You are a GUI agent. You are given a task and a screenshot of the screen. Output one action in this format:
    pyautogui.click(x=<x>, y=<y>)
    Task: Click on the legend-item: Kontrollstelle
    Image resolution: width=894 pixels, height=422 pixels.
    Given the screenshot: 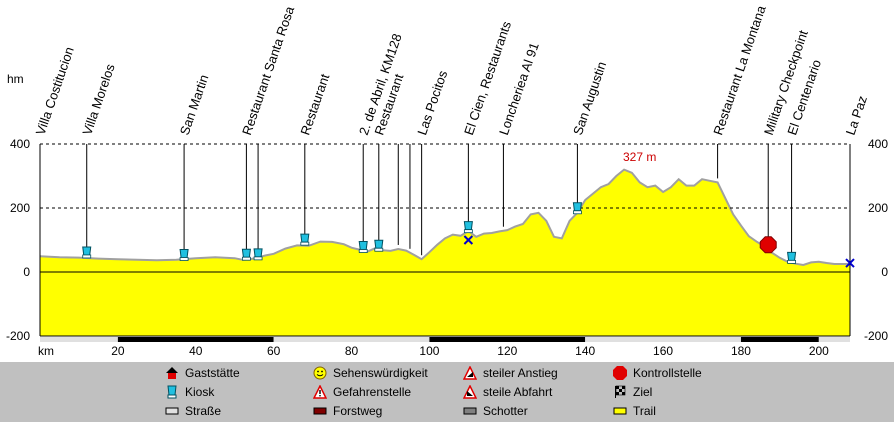 What is the action you would take?
    pyautogui.click(x=657, y=373)
    